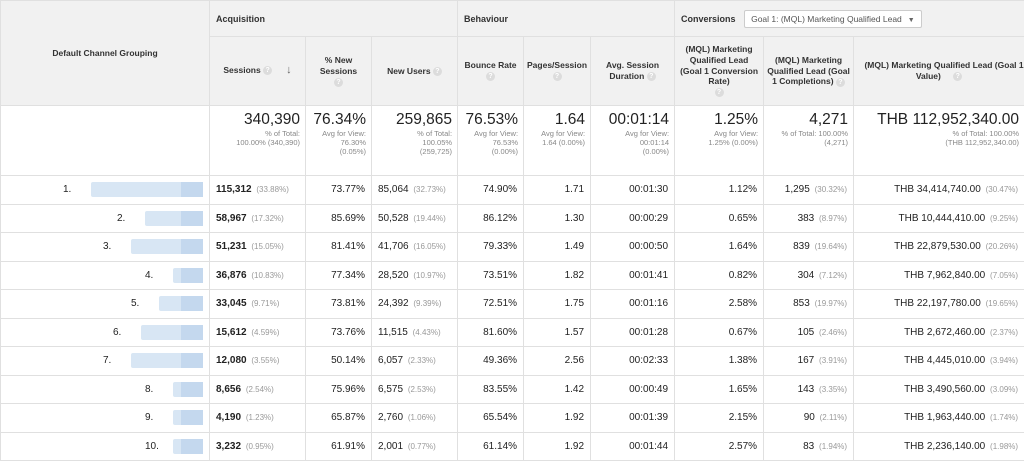  What do you see at coordinates (809, 190) in the screenshot?
I see `completions-cell: 1,295 (30.32%)` at bounding box center [809, 190].